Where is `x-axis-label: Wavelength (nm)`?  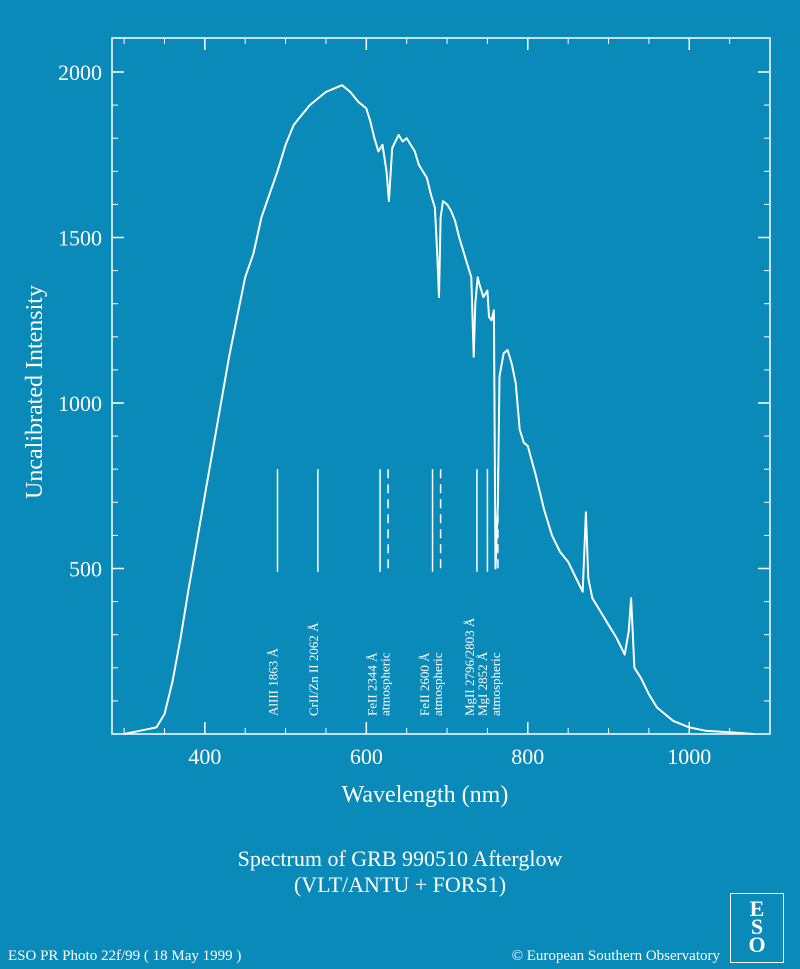
x-axis-label: Wavelength (nm) is located at coordinates (425, 795).